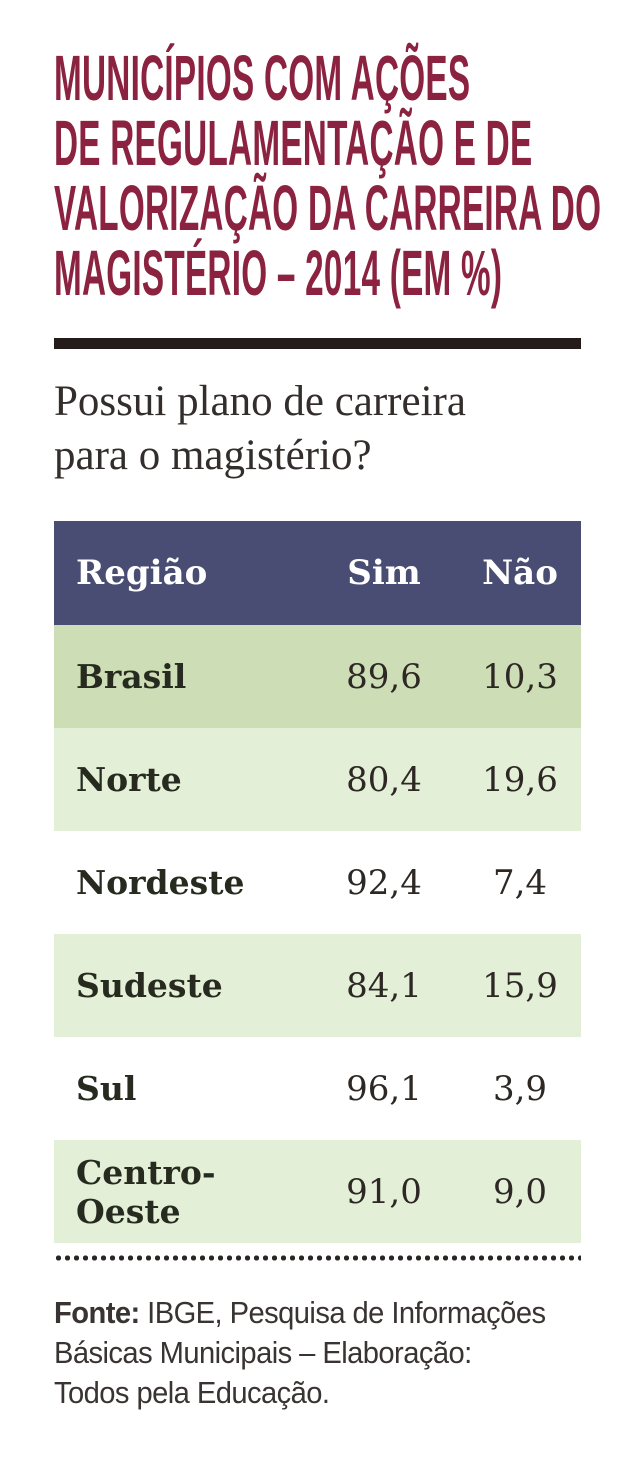  Describe the element at coordinates (263, 1352) in the screenshot. I see `source-line-2: Básicas Municipais – Elaboração:` at that location.